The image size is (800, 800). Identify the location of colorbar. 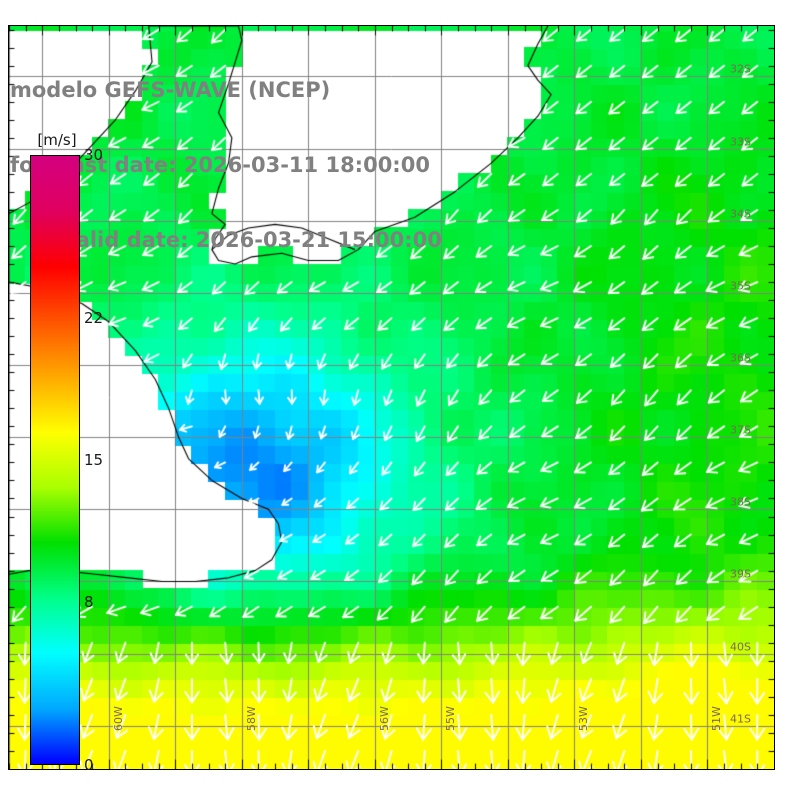
(55, 460).